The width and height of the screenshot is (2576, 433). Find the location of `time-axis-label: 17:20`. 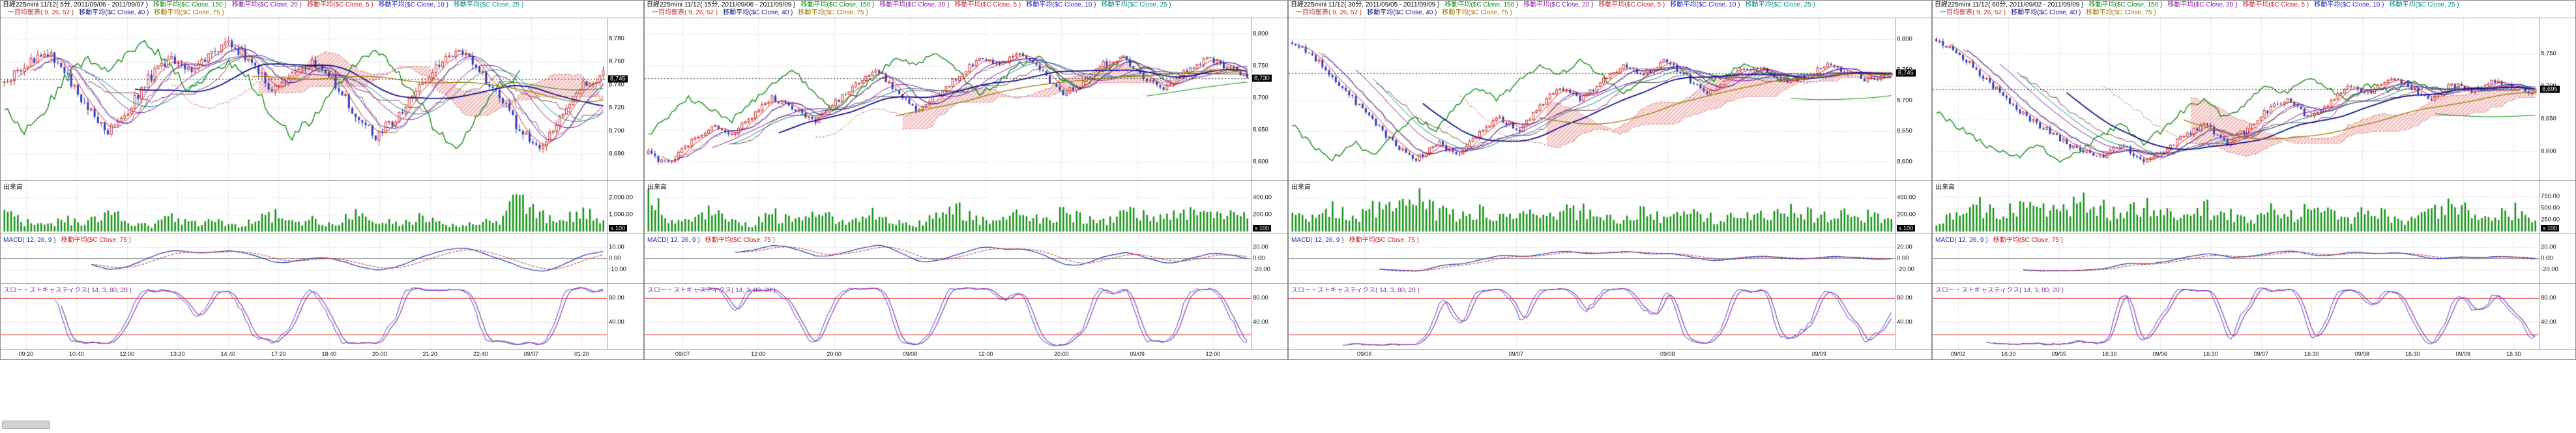

time-axis-label: 17:20 is located at coordinates (278, 354).